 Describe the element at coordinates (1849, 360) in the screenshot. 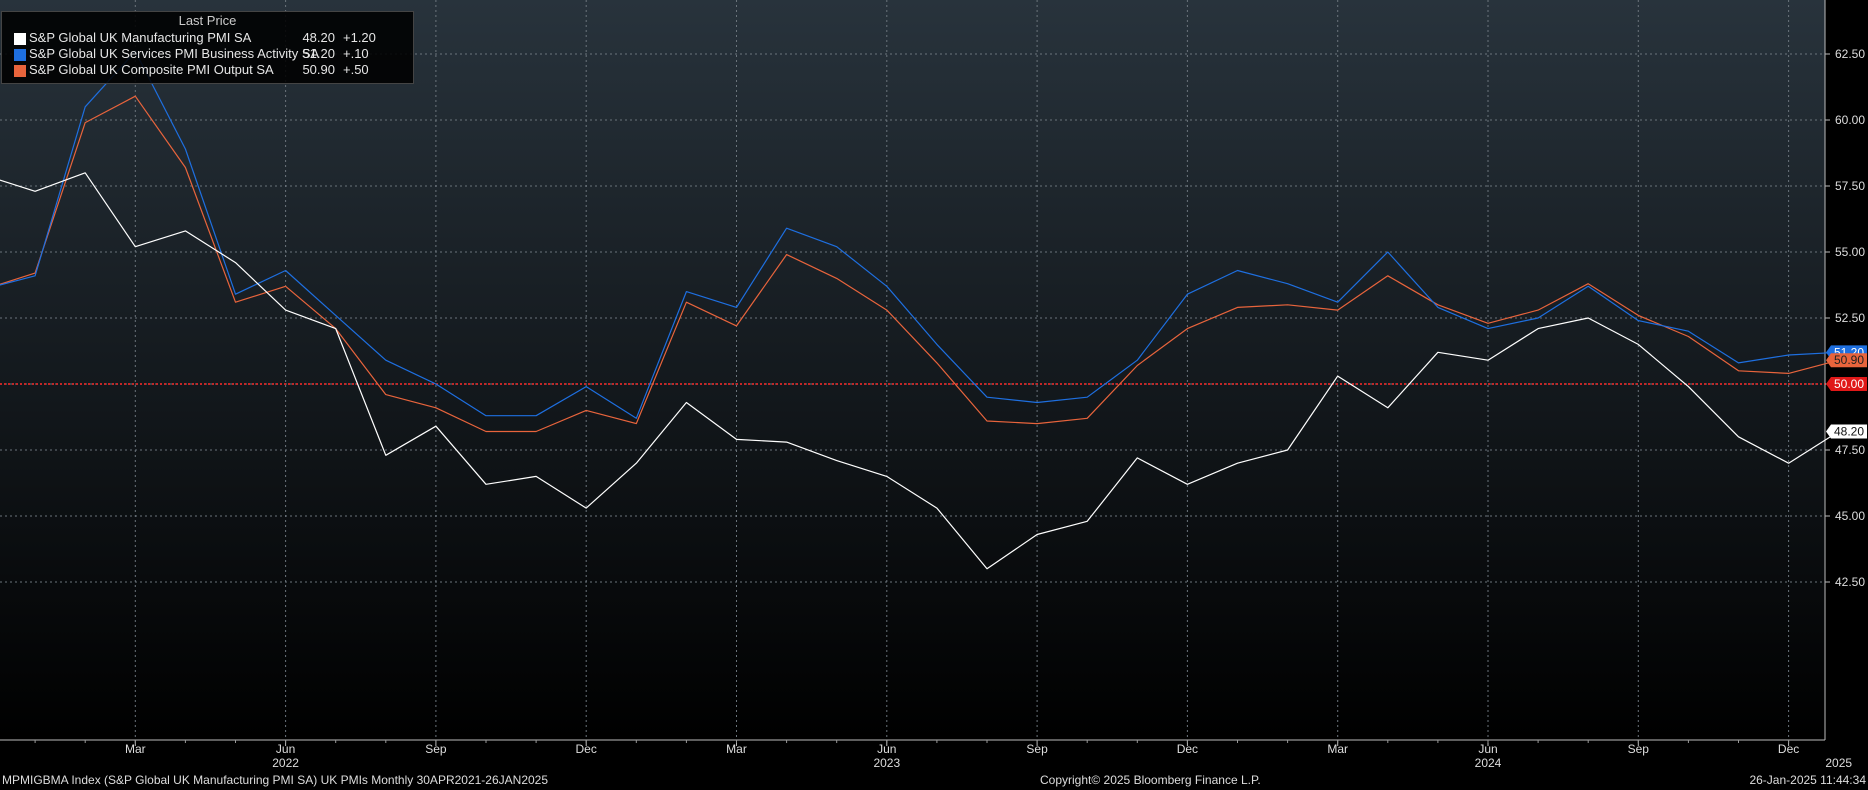

I see `last-value-label: 50.90` at that location.